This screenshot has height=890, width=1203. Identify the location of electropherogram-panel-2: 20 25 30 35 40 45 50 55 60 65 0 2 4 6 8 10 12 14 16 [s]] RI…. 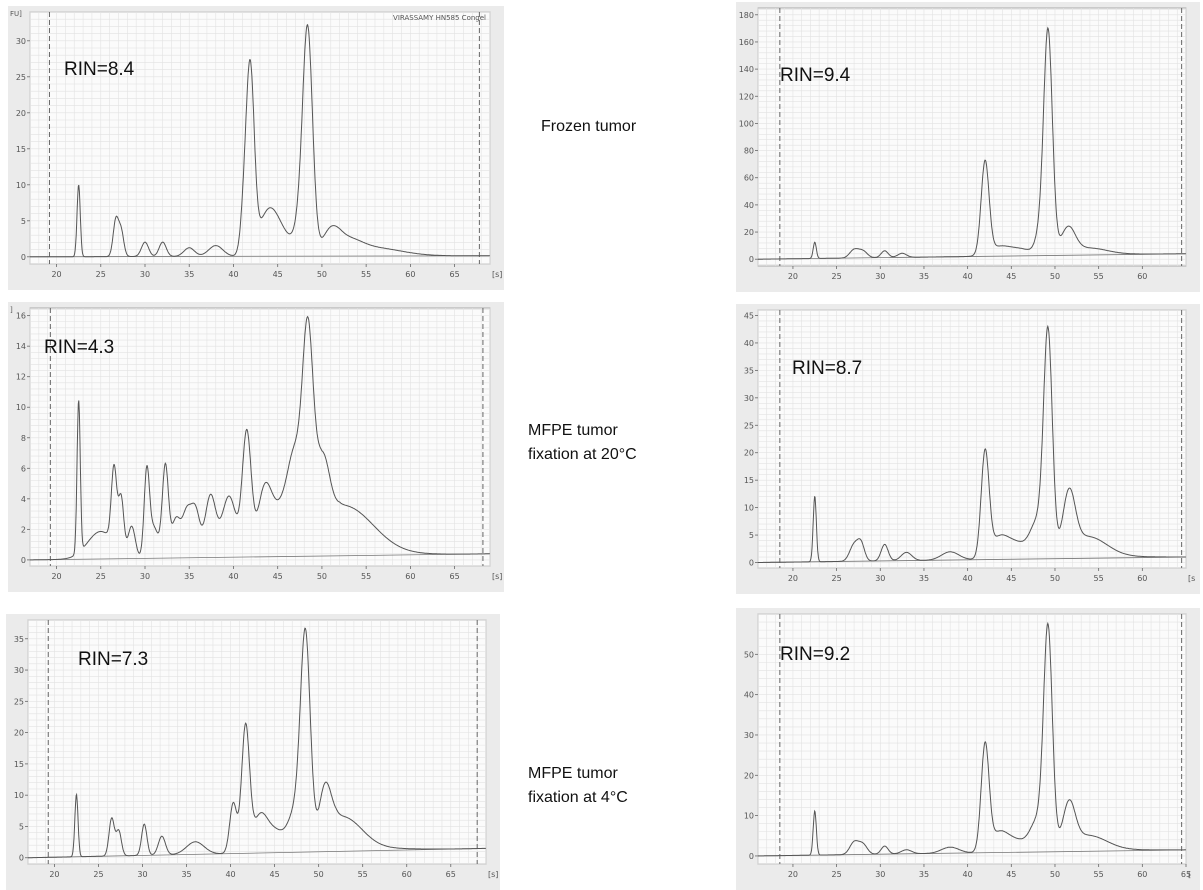
(256, 447).